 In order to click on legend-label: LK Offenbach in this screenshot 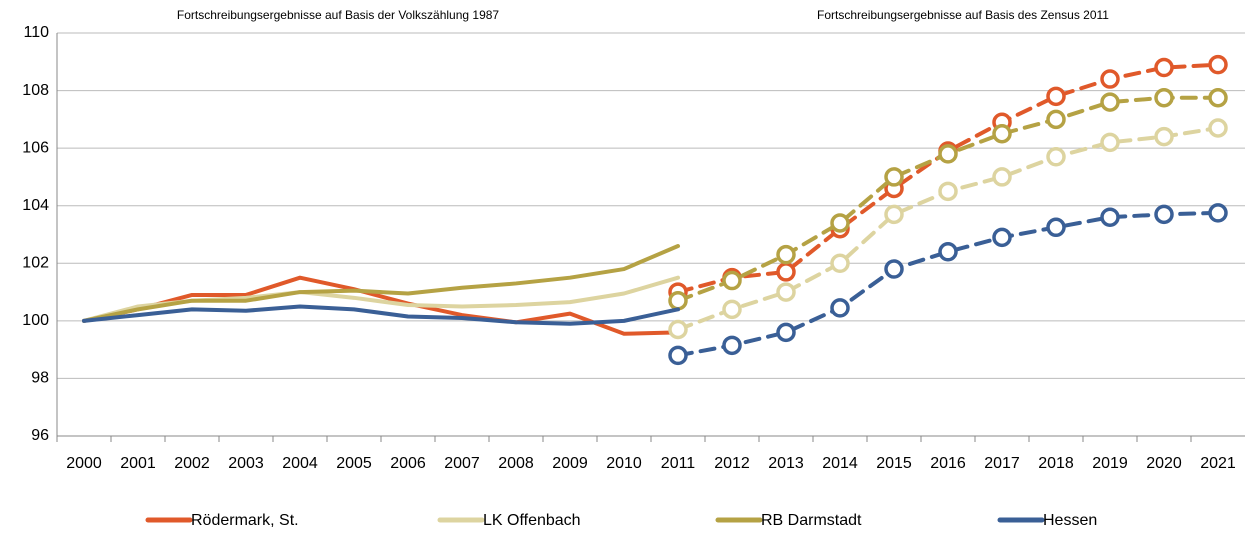, I will do `click(532, 520)`.